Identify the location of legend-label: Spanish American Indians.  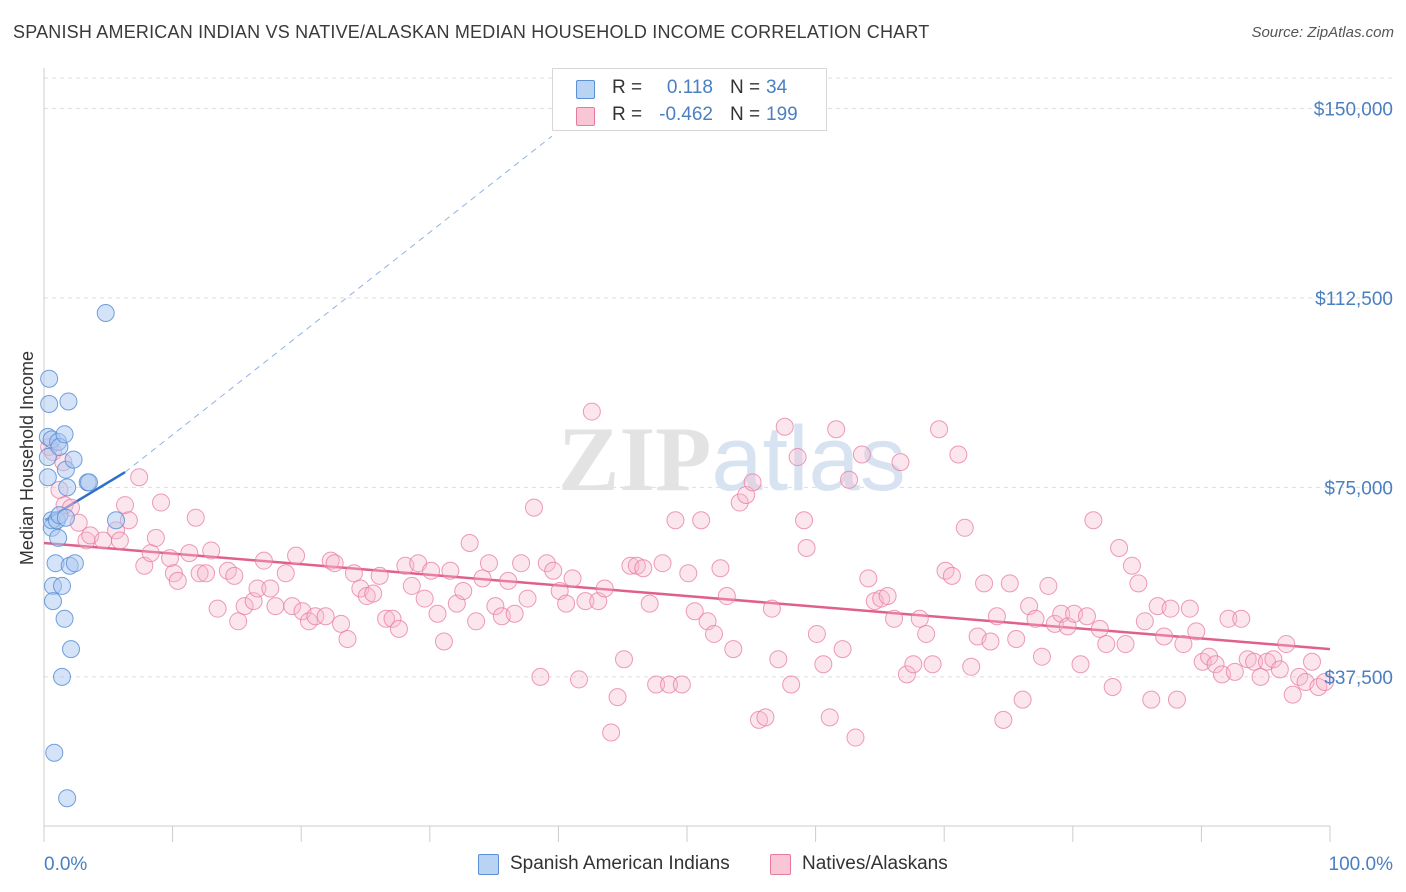
(620, 863).